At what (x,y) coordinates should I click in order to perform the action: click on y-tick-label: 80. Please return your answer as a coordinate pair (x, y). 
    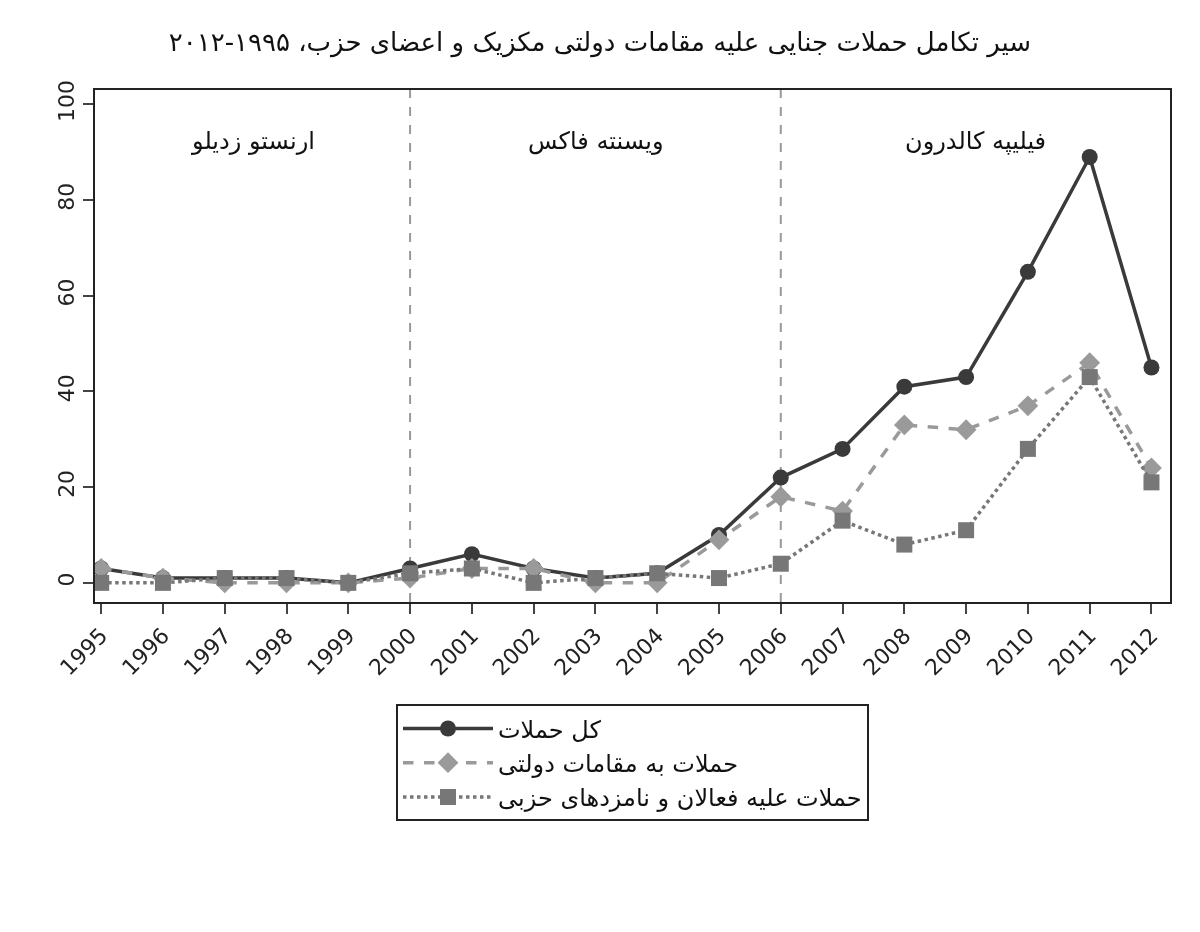
    Looking at the image, I should click on (67, 196).